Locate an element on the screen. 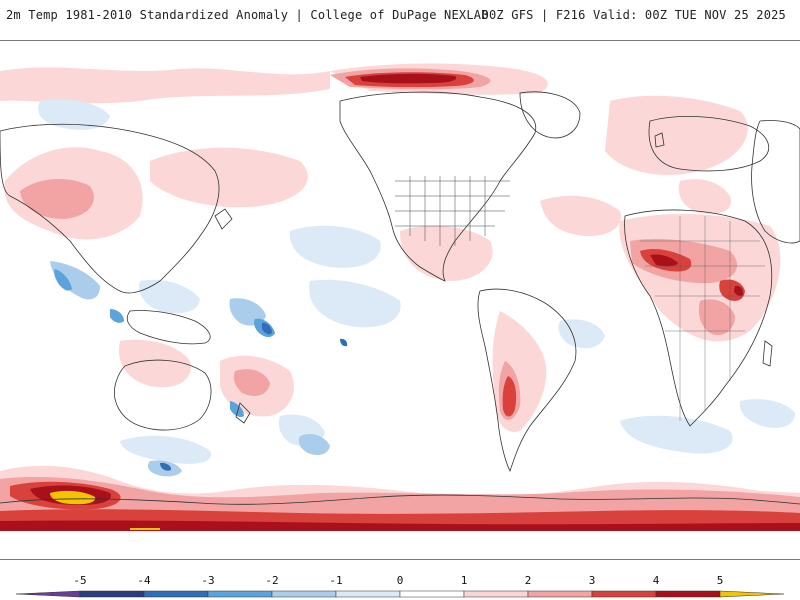 This screenshot has width=800, height=600. colorbar-tick-labels: -5 -4 -3 -2 -1 0 1 2 3 4 5 is located at coordinates (398, 580).